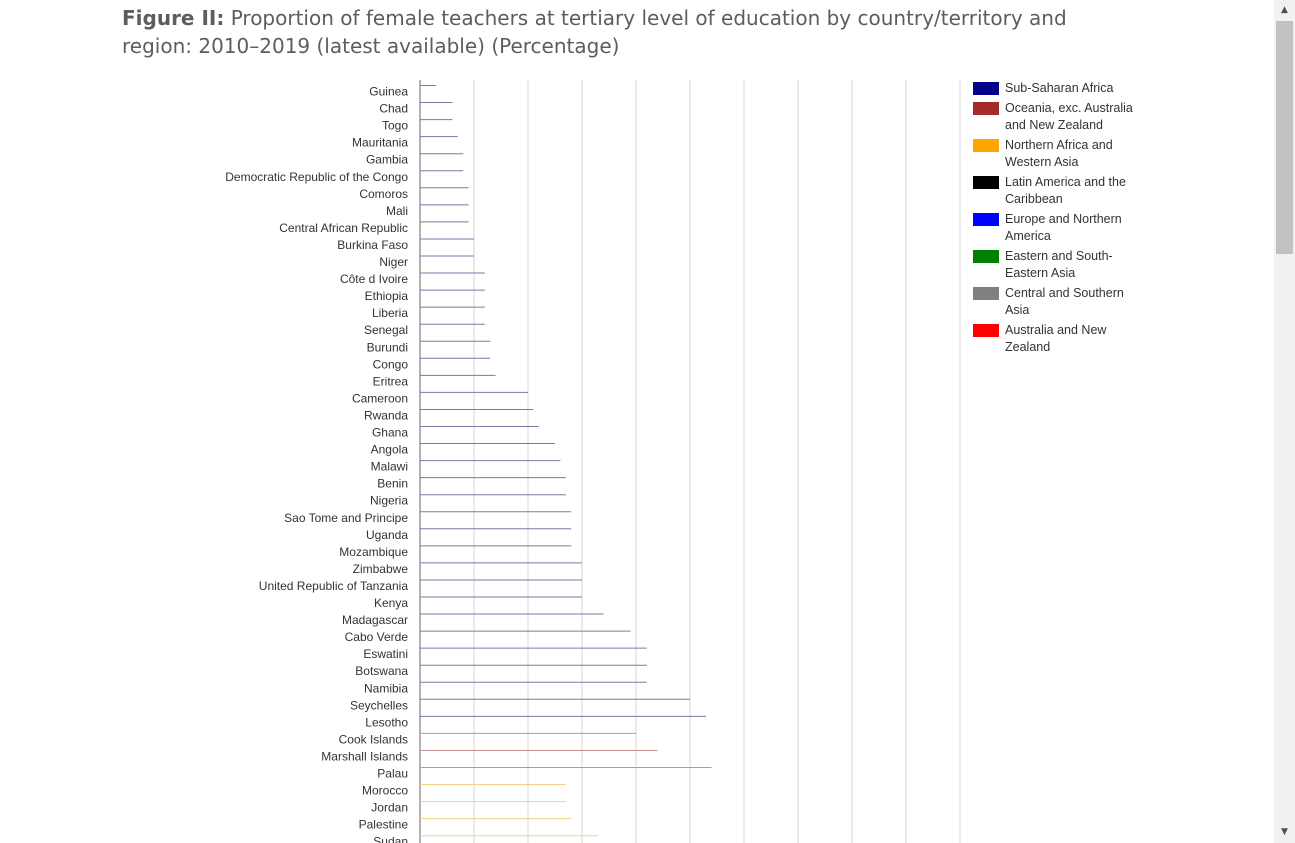 This screenshot has width=1295, height=843. Describe the element at coordinates (383, 194) in the screenshot. I see `category-label: Comoros` at that location.